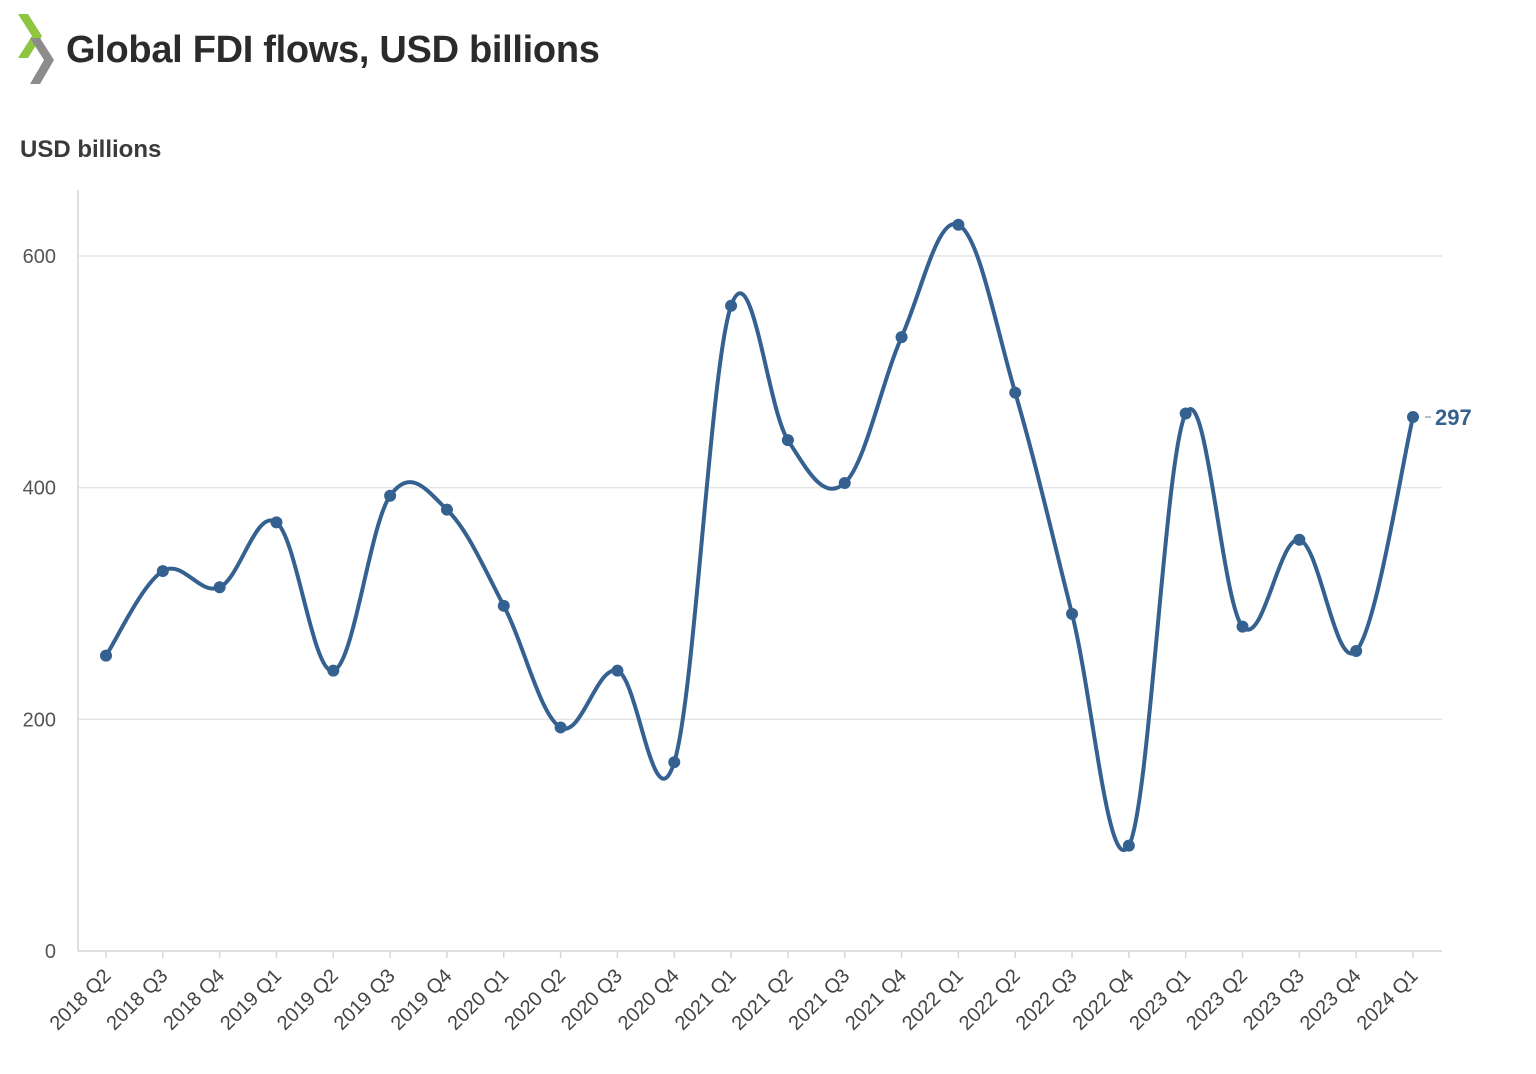 This screenshot has width=1536, height=1074. Describe the element at coordinates (1217, 1000) in the screenshot. I see `x-tick-label: 2023 Q2` at that location.